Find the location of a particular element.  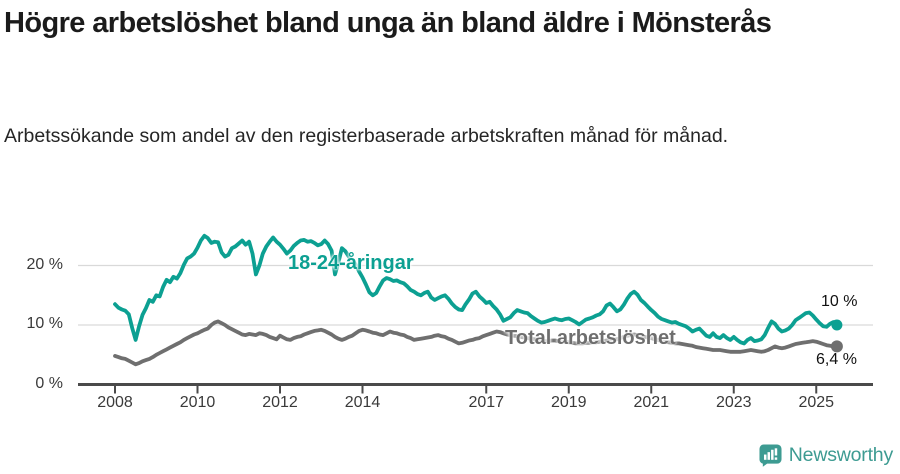

x-tick-label: 2019 is located at coordinates (568, 402).